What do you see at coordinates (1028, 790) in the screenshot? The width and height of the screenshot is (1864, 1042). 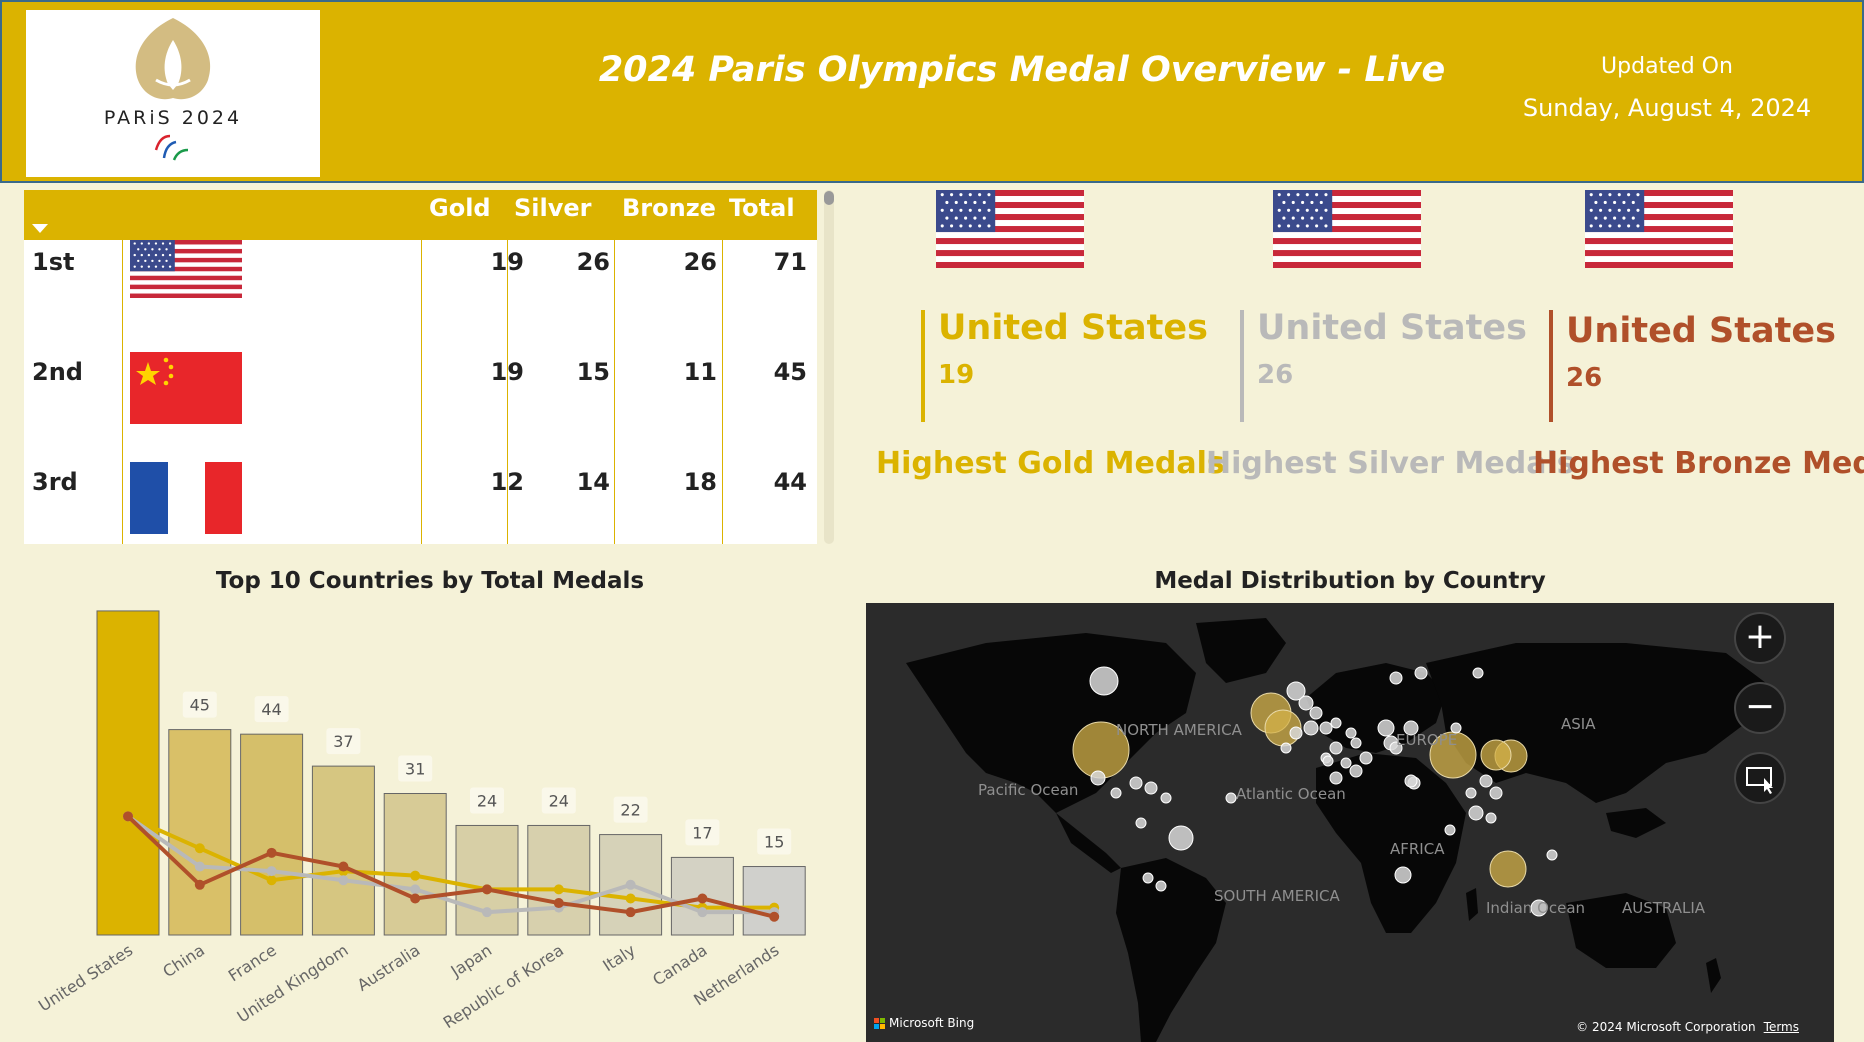 I see `map-label-pacific-ocean: Pacific Ocean` at bounding box center [1028, 790].